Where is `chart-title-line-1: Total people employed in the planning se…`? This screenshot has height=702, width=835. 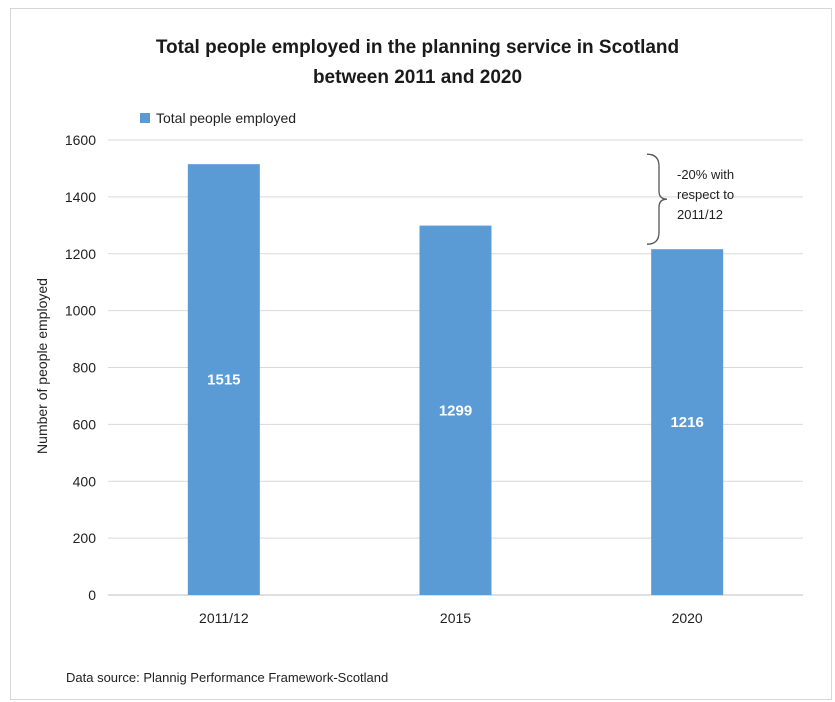
chart-title-line-1: Total people employed in the planning se… is located at coordinates (417, 47).